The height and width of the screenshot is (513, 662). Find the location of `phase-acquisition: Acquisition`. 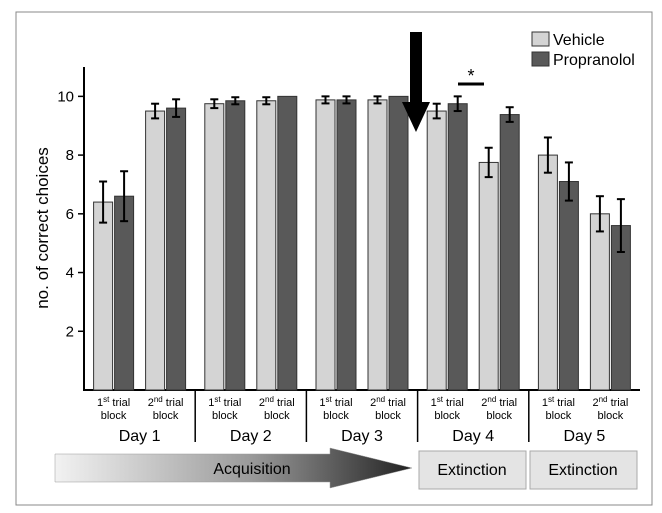

phase-acquisition: Acquisition is located at coordinates (233, 468).